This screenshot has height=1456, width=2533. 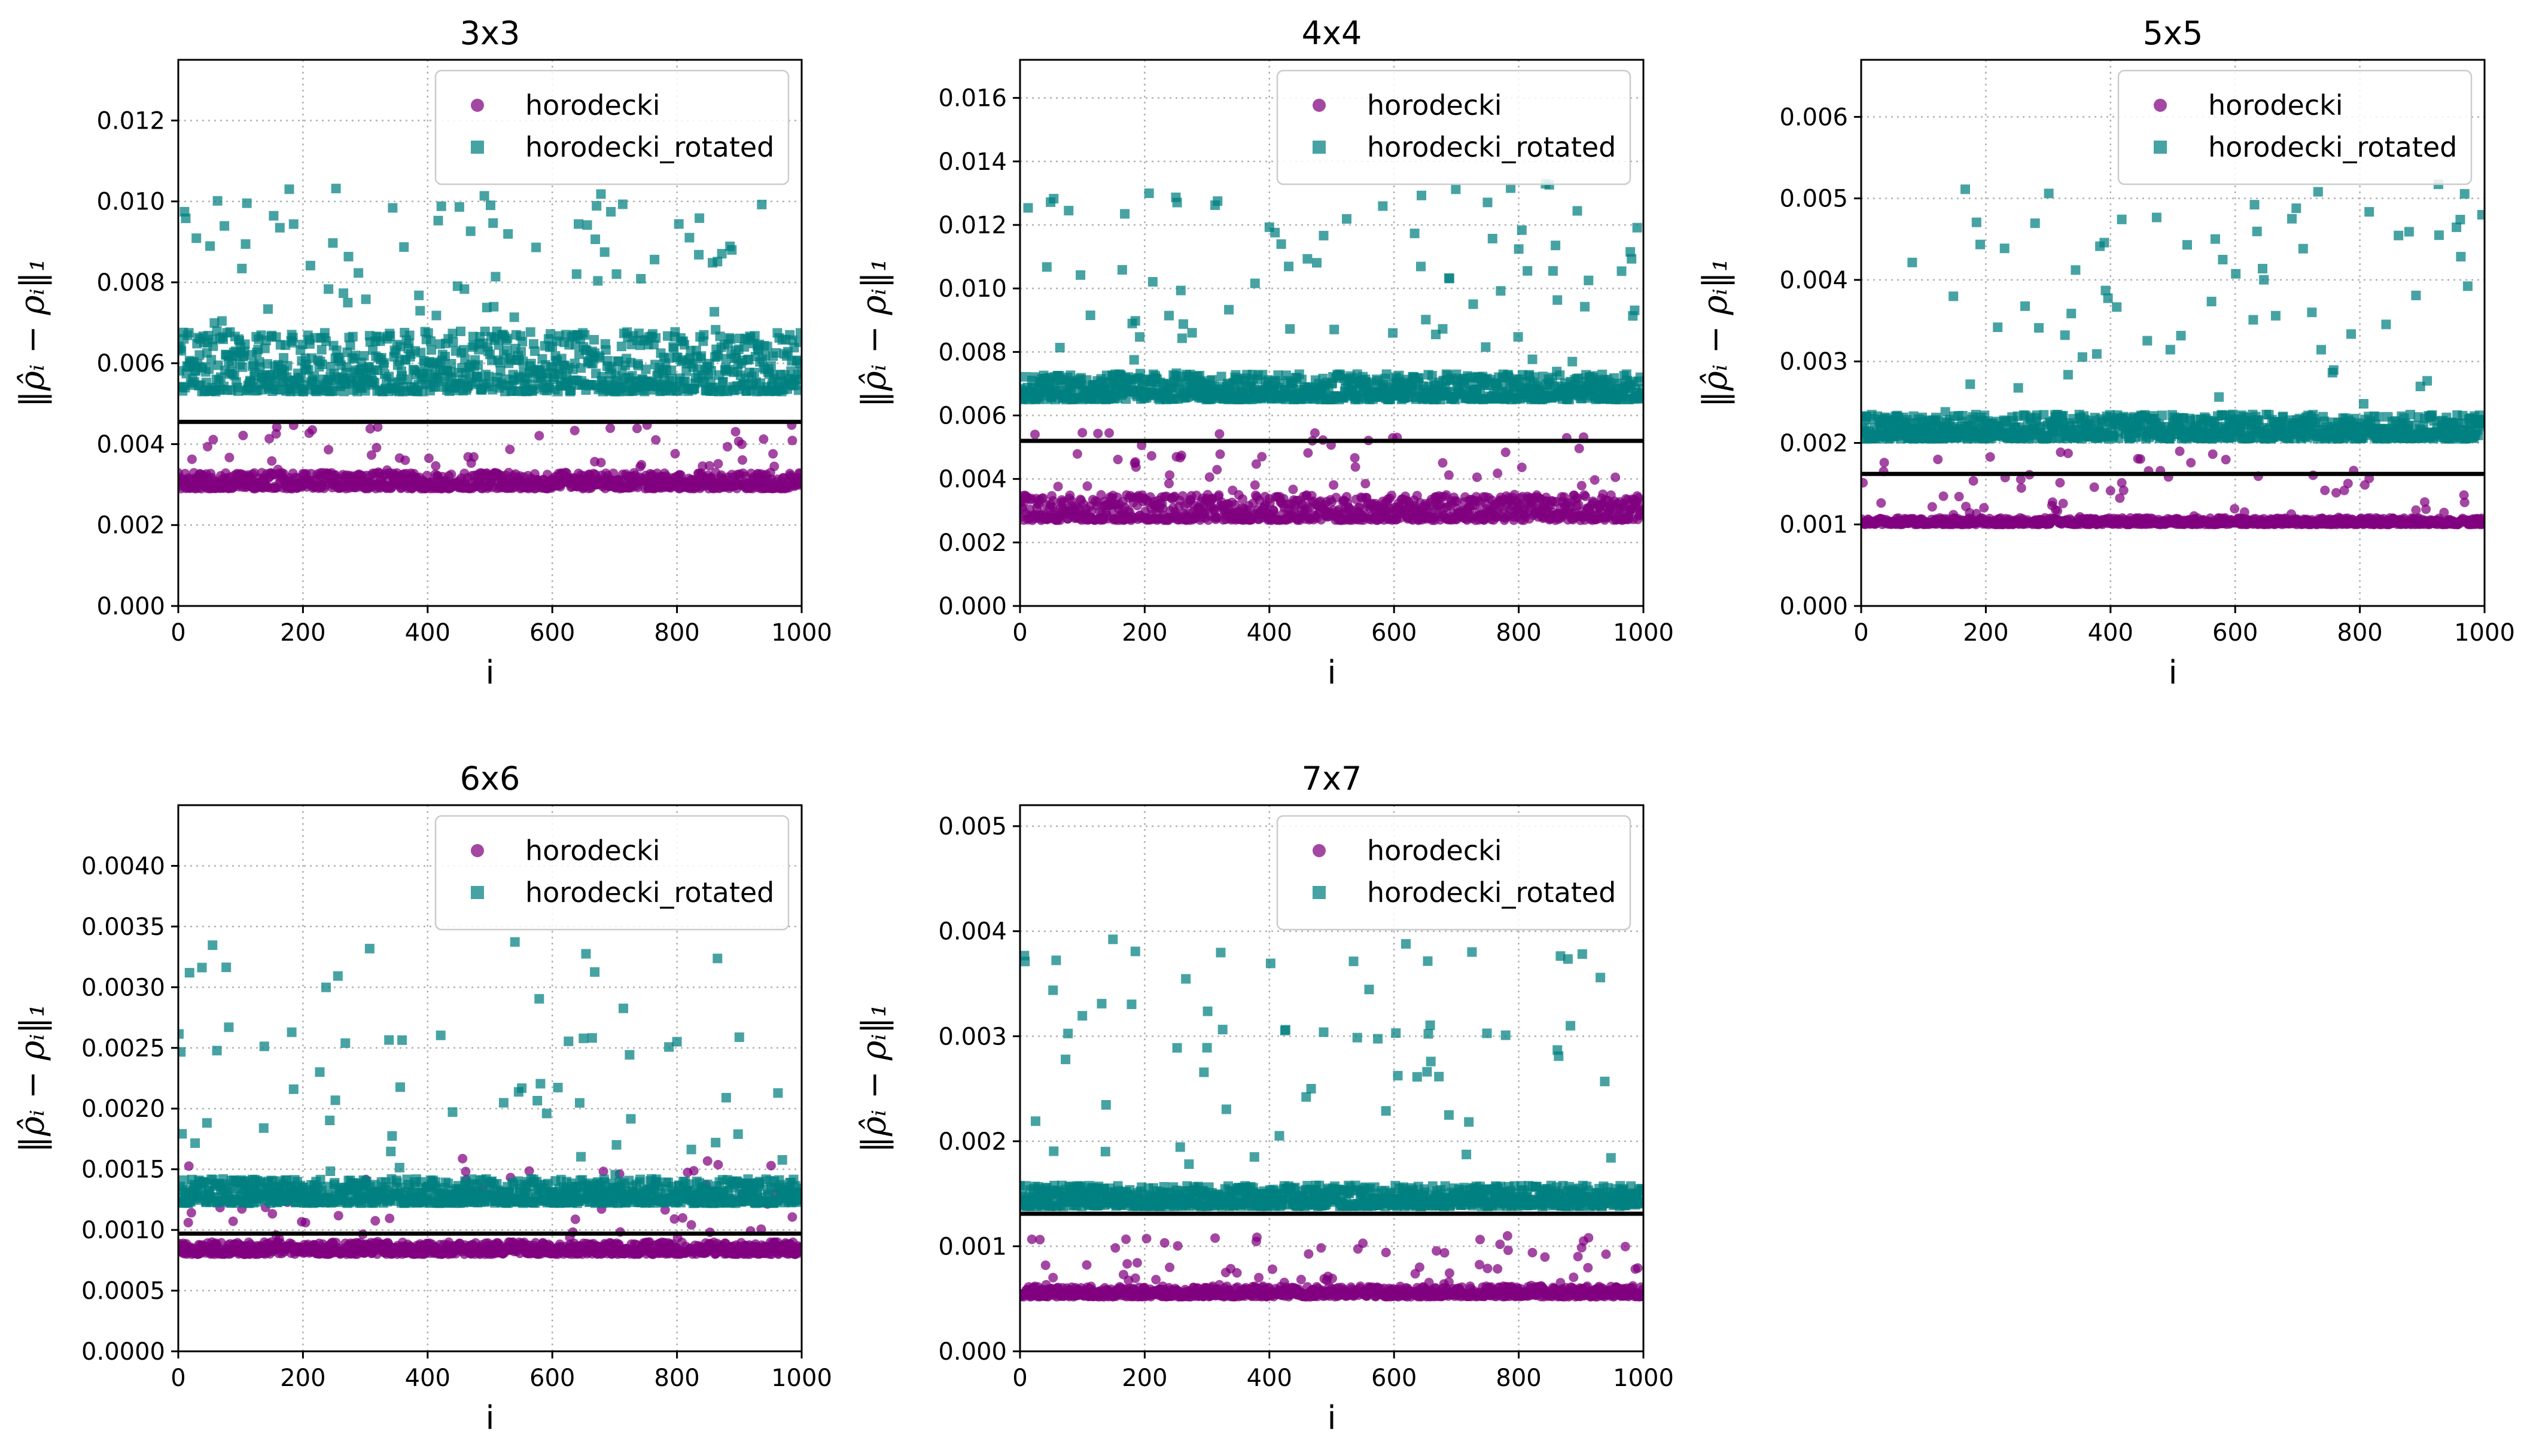 What do you see at coordinates (490, 33) in the screenshot?
I see `panel-title: 3x3` at bounding box center [490, 33].